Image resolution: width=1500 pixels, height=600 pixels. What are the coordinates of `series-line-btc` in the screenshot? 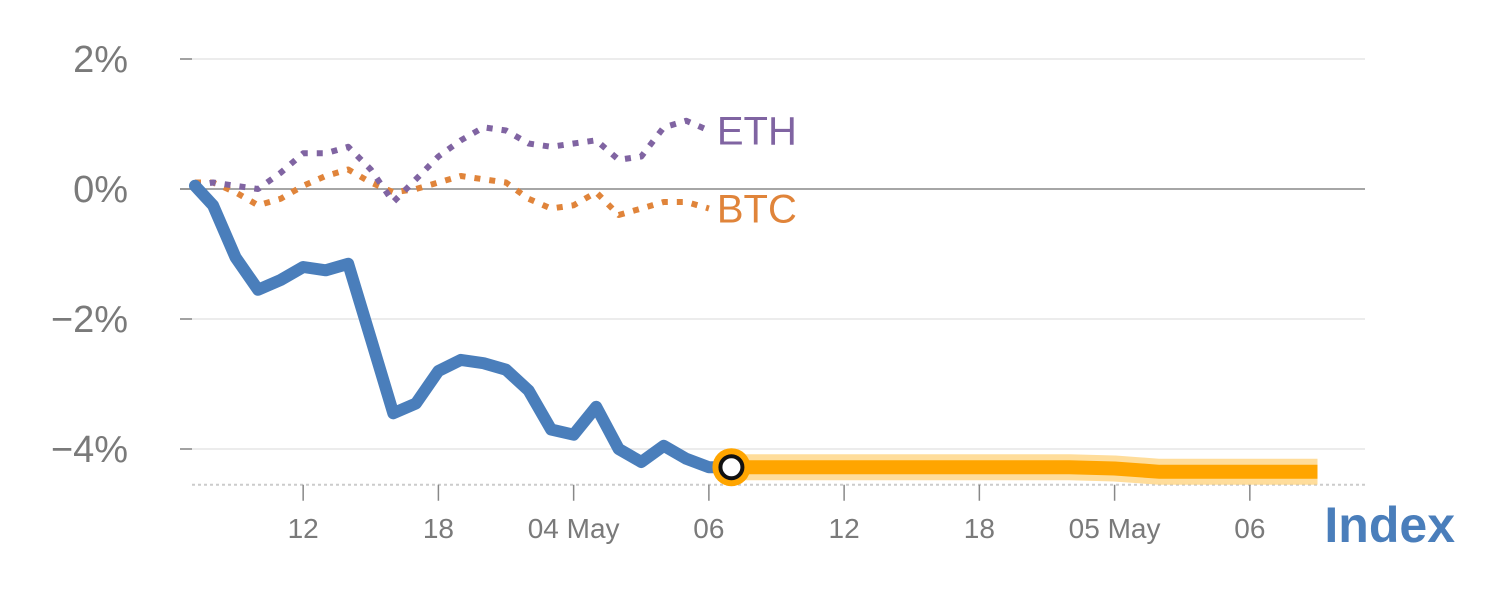 It's located at (452, 192).